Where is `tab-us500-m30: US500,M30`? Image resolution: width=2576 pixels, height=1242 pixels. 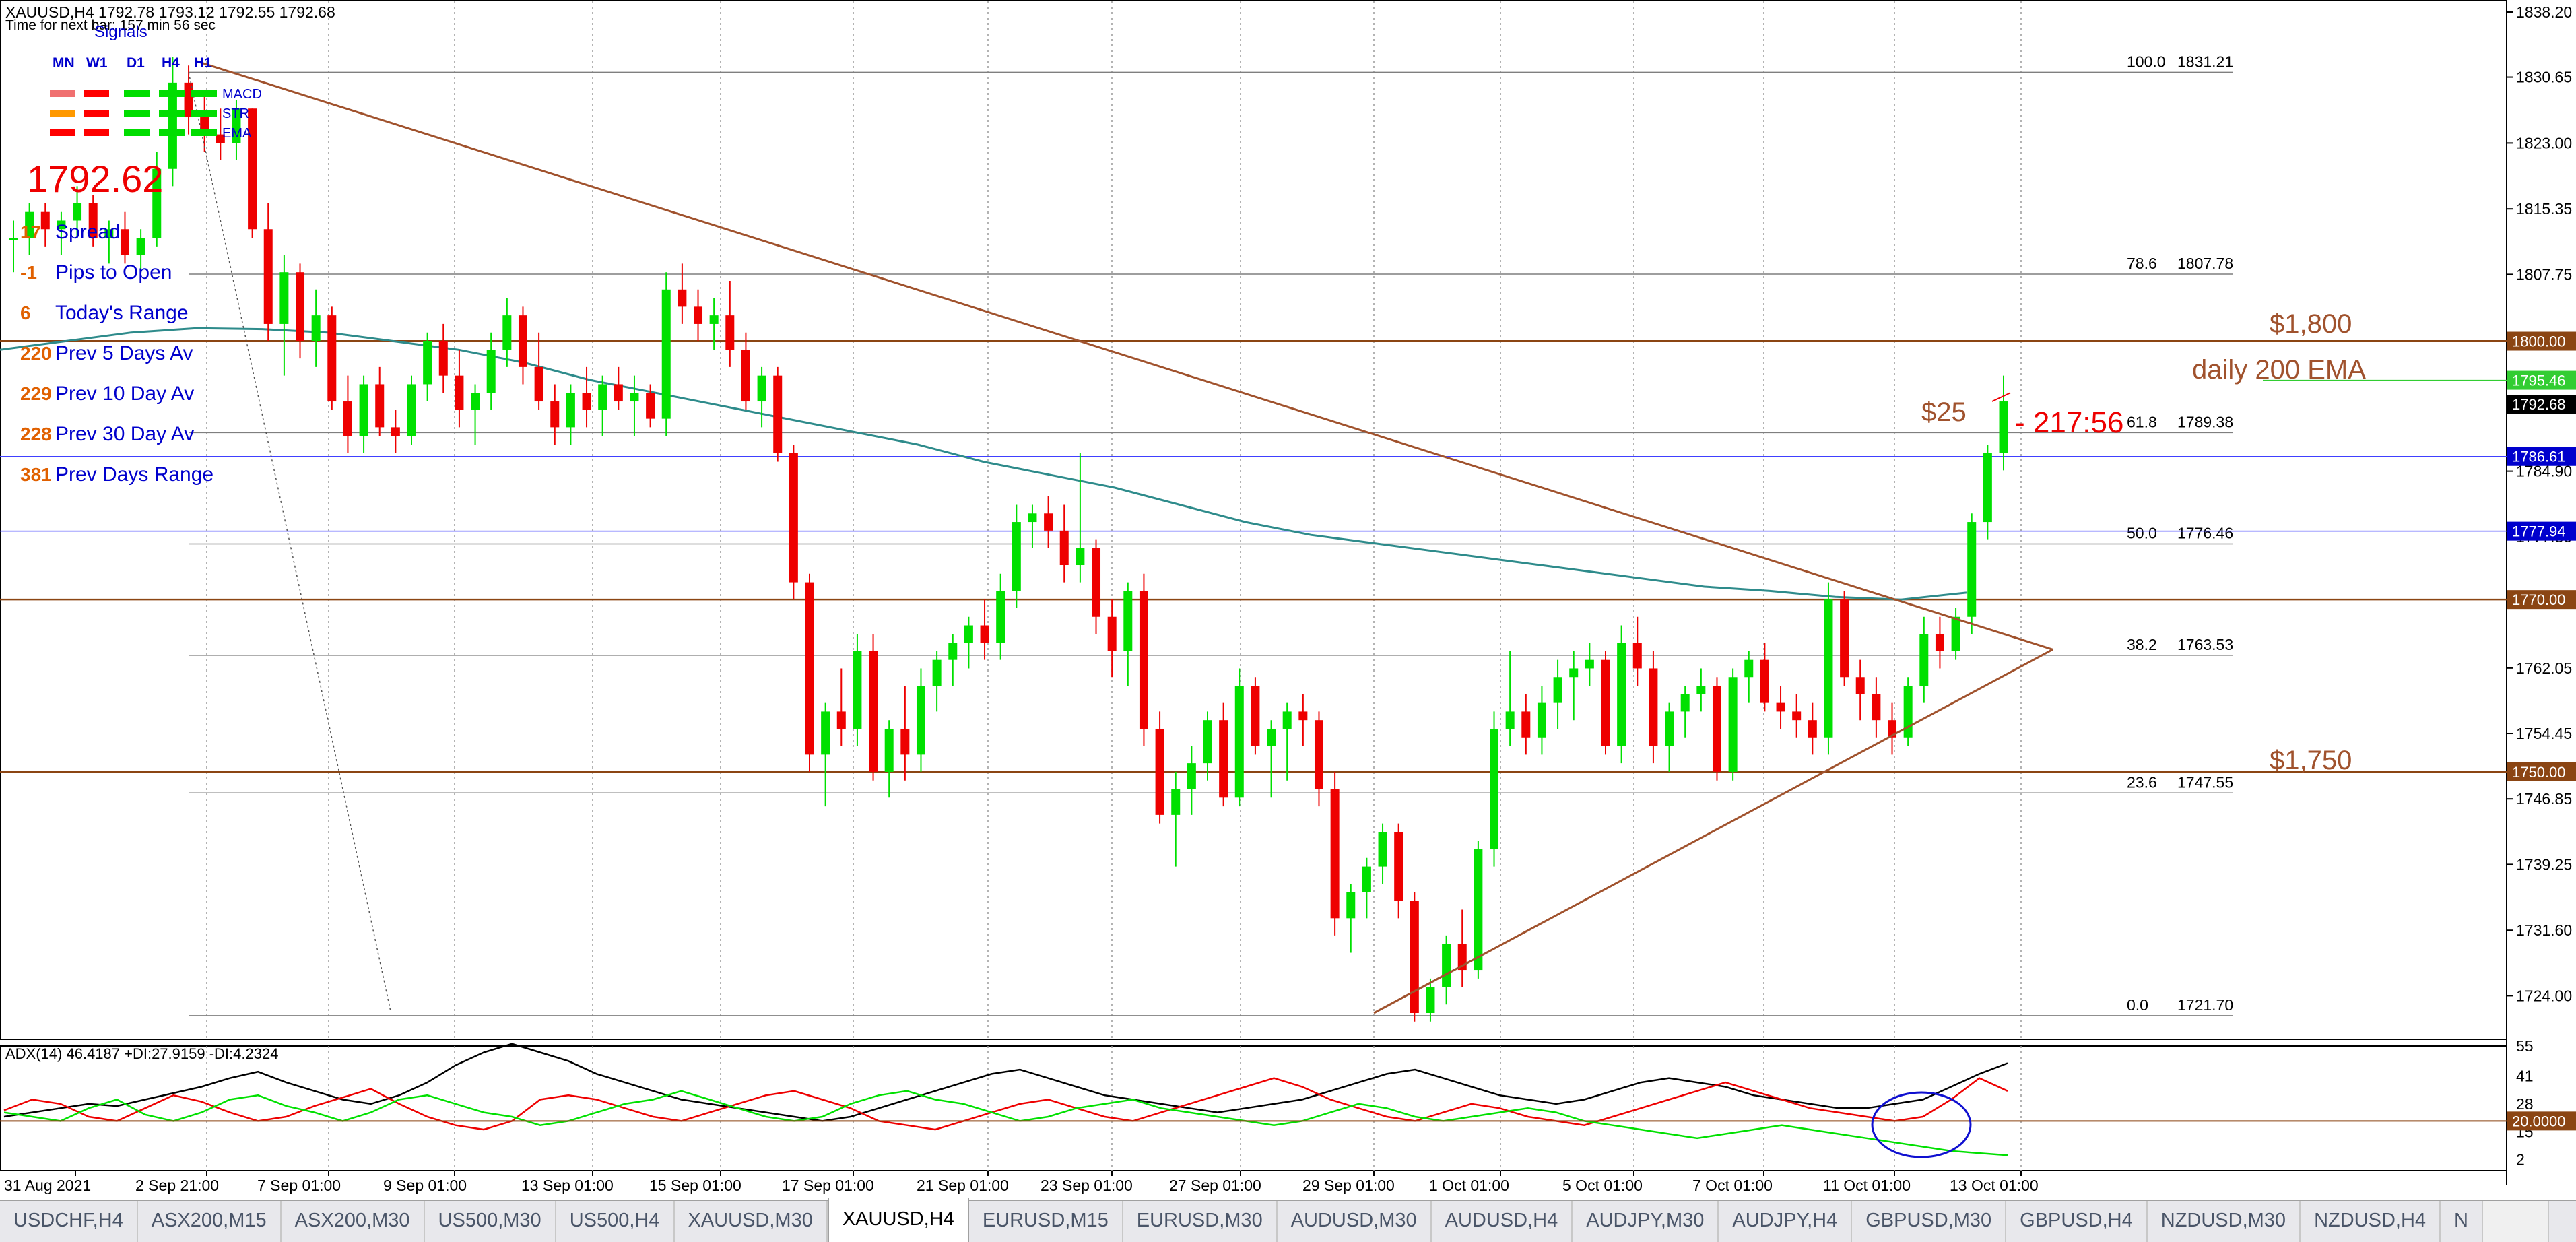 tab-us500-m30: US500,M30 is located at coordinates (490, 1221).